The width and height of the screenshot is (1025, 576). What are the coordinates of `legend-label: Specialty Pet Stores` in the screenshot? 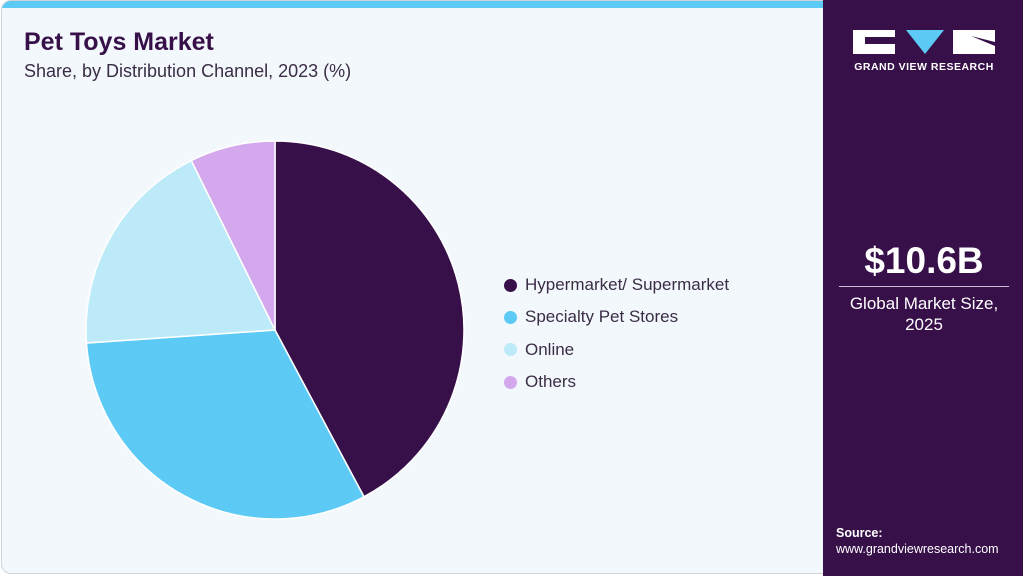 It's located at (602, 317).